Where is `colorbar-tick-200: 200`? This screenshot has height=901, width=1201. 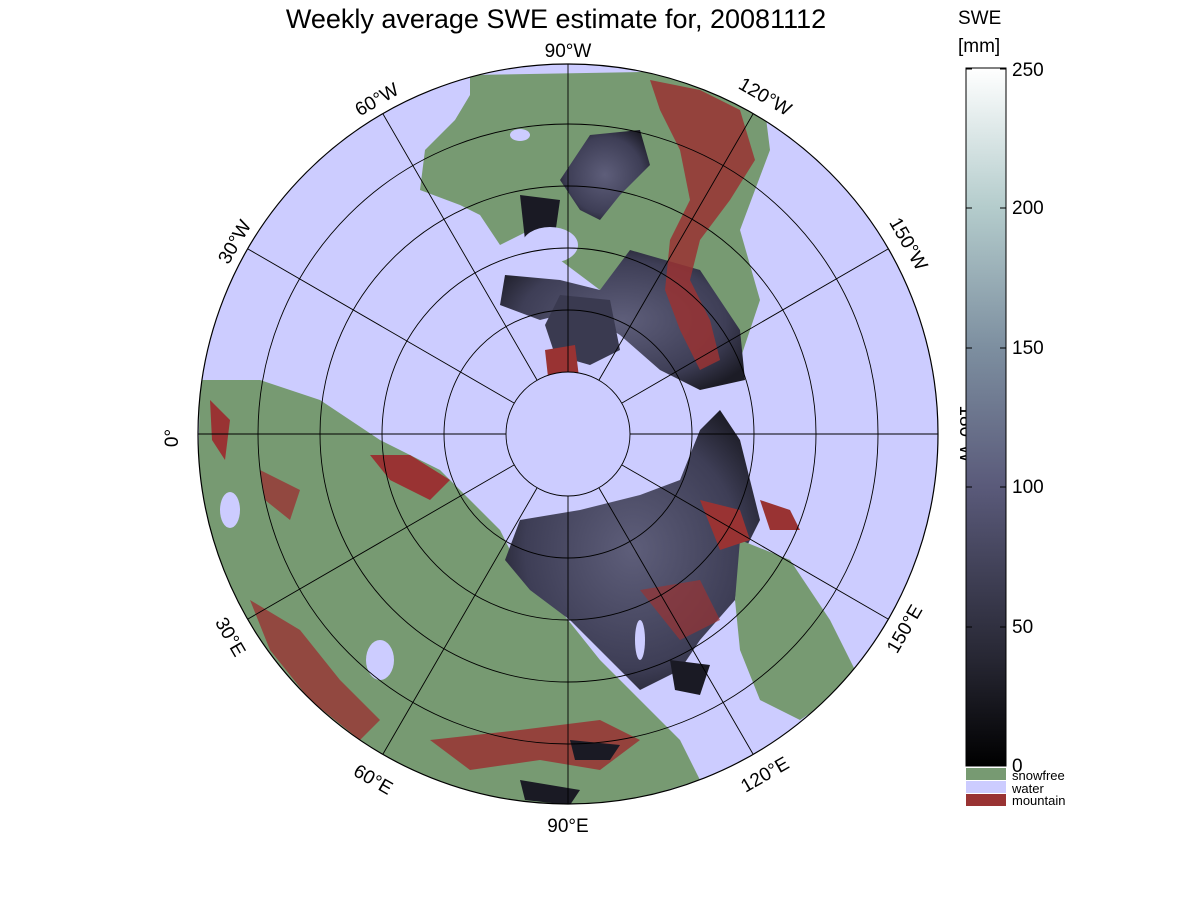 colorbar-tick-200: 200 is located at coordinates (1028, 208).